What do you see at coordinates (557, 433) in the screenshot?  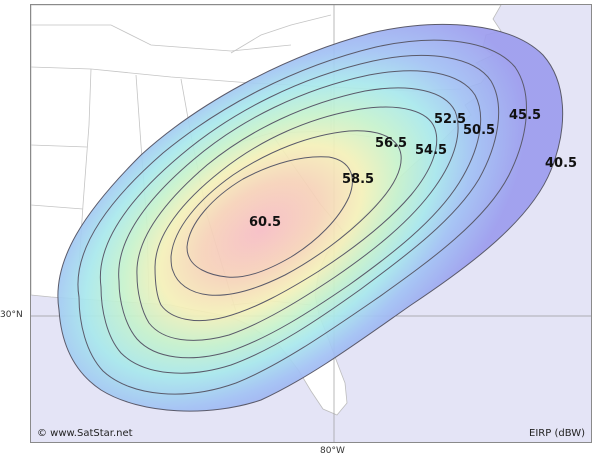 I see `legend-label: EIRP (dBW)` at bounding box center [557, 433].